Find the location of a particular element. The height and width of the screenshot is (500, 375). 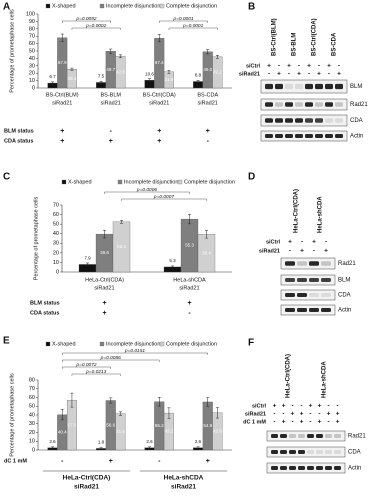

column-label: BS-BLM is located at coordinates (295, 44).